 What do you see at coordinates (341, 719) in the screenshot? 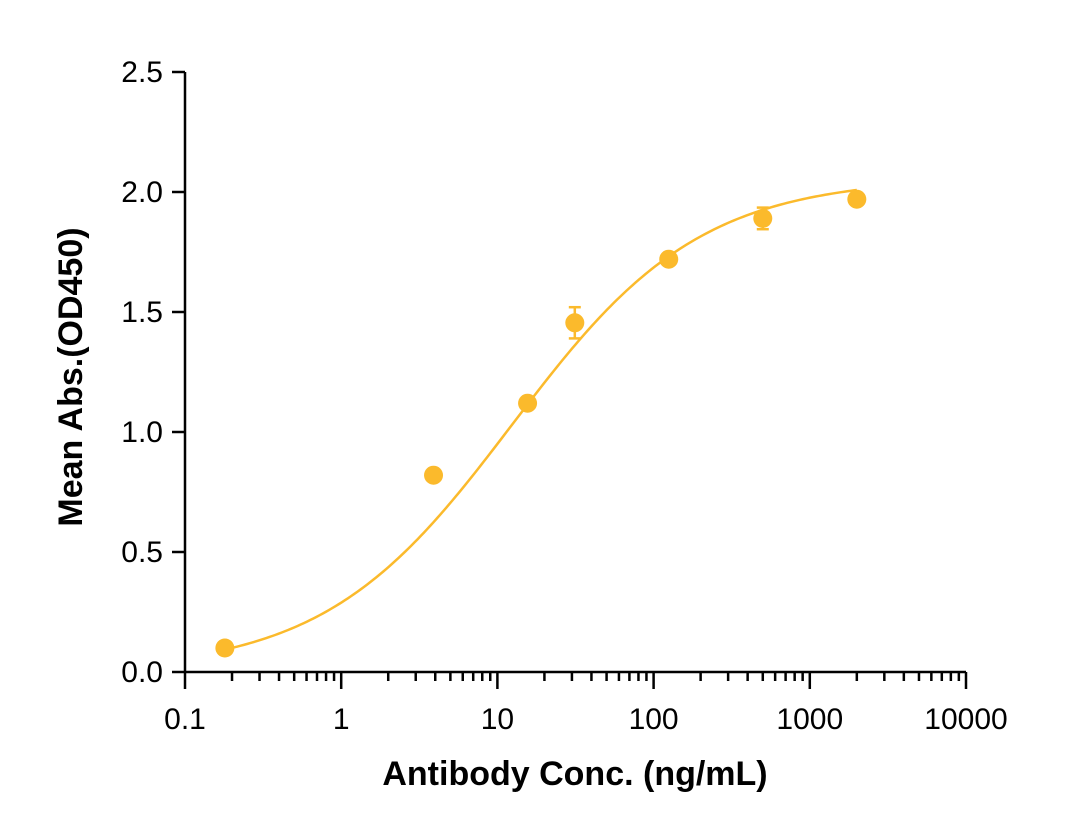
I see `x-tick-label: 1` at bounding box center [341, 719].